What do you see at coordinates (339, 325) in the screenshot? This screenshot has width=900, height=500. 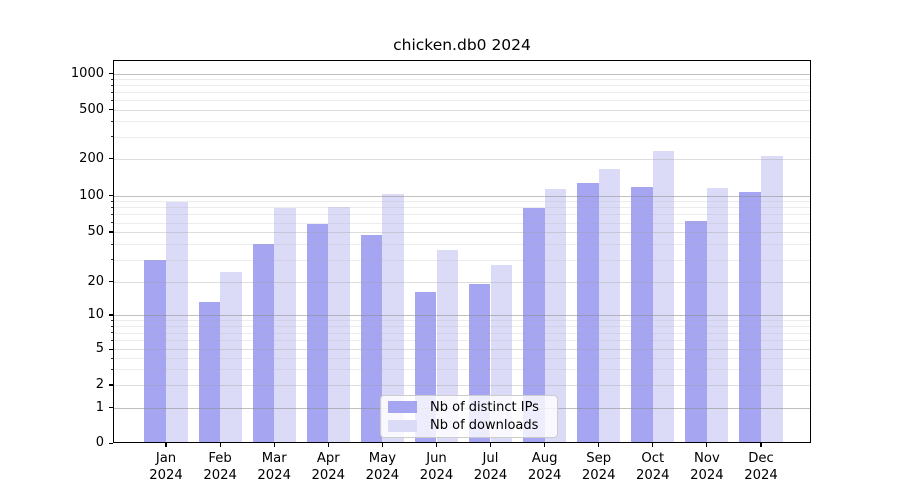 I see `bar-downloads-apr` at bounding box center [339, 325].